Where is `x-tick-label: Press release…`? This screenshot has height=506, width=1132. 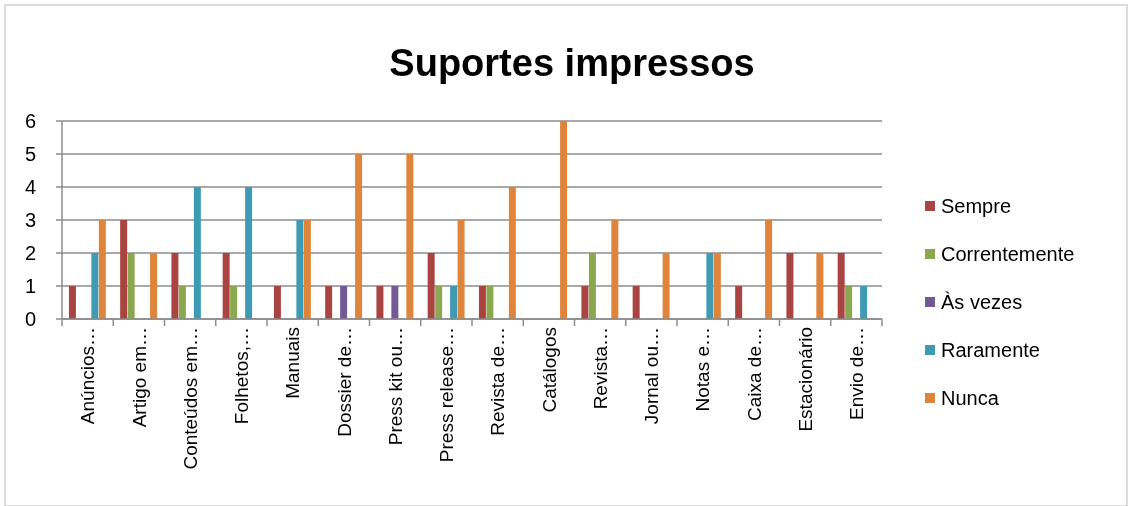 x-tick-label: Press release… is located at coordinates (447, 395).